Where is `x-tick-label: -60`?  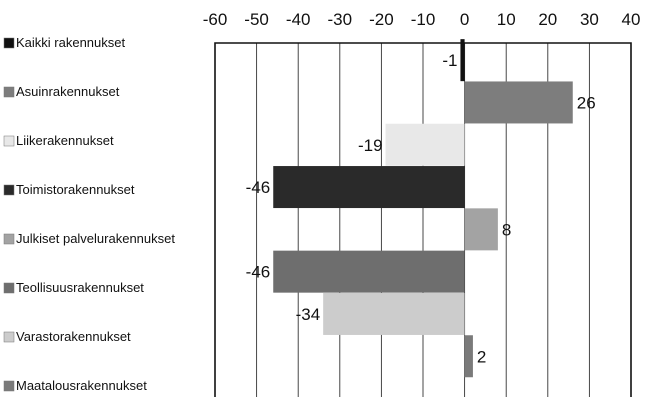
x-tick-label: -60 is located at coordinates (215, 19).